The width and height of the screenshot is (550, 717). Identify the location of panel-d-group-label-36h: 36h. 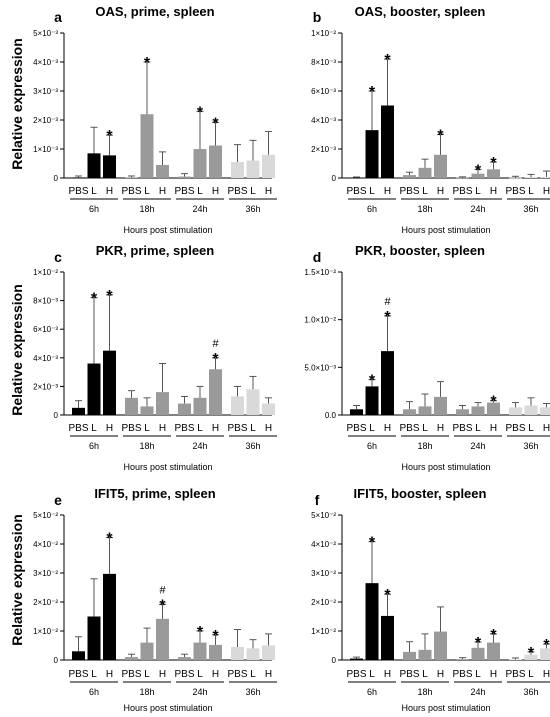
(530, 446).